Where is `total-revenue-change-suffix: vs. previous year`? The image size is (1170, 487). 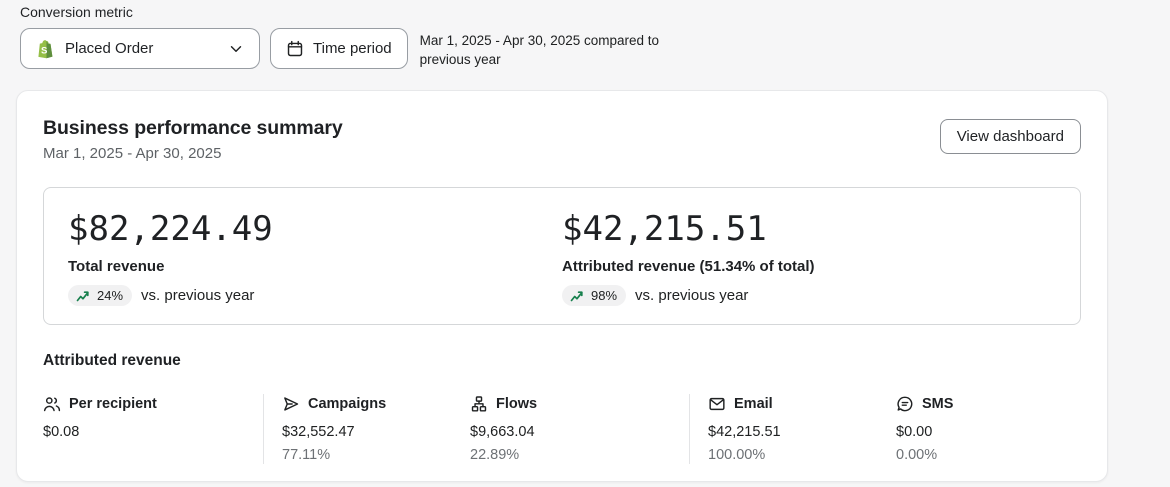
total-revenue-change-suffix: vs. previous year is located at coordinates (198, 295).